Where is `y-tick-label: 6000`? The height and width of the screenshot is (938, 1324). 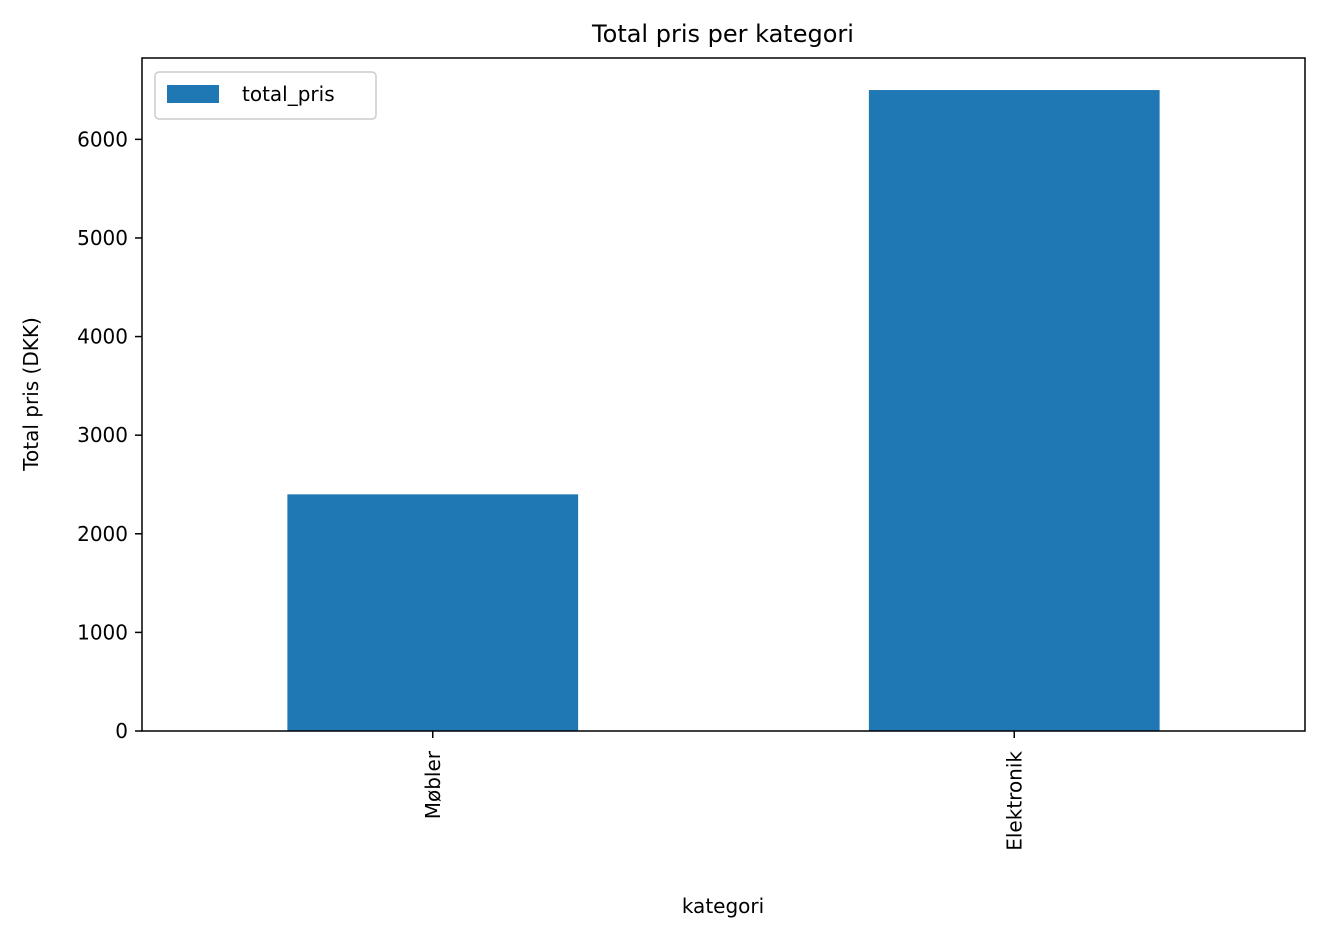
y-tick-label: 6000 is located at coordinates (102, 139).